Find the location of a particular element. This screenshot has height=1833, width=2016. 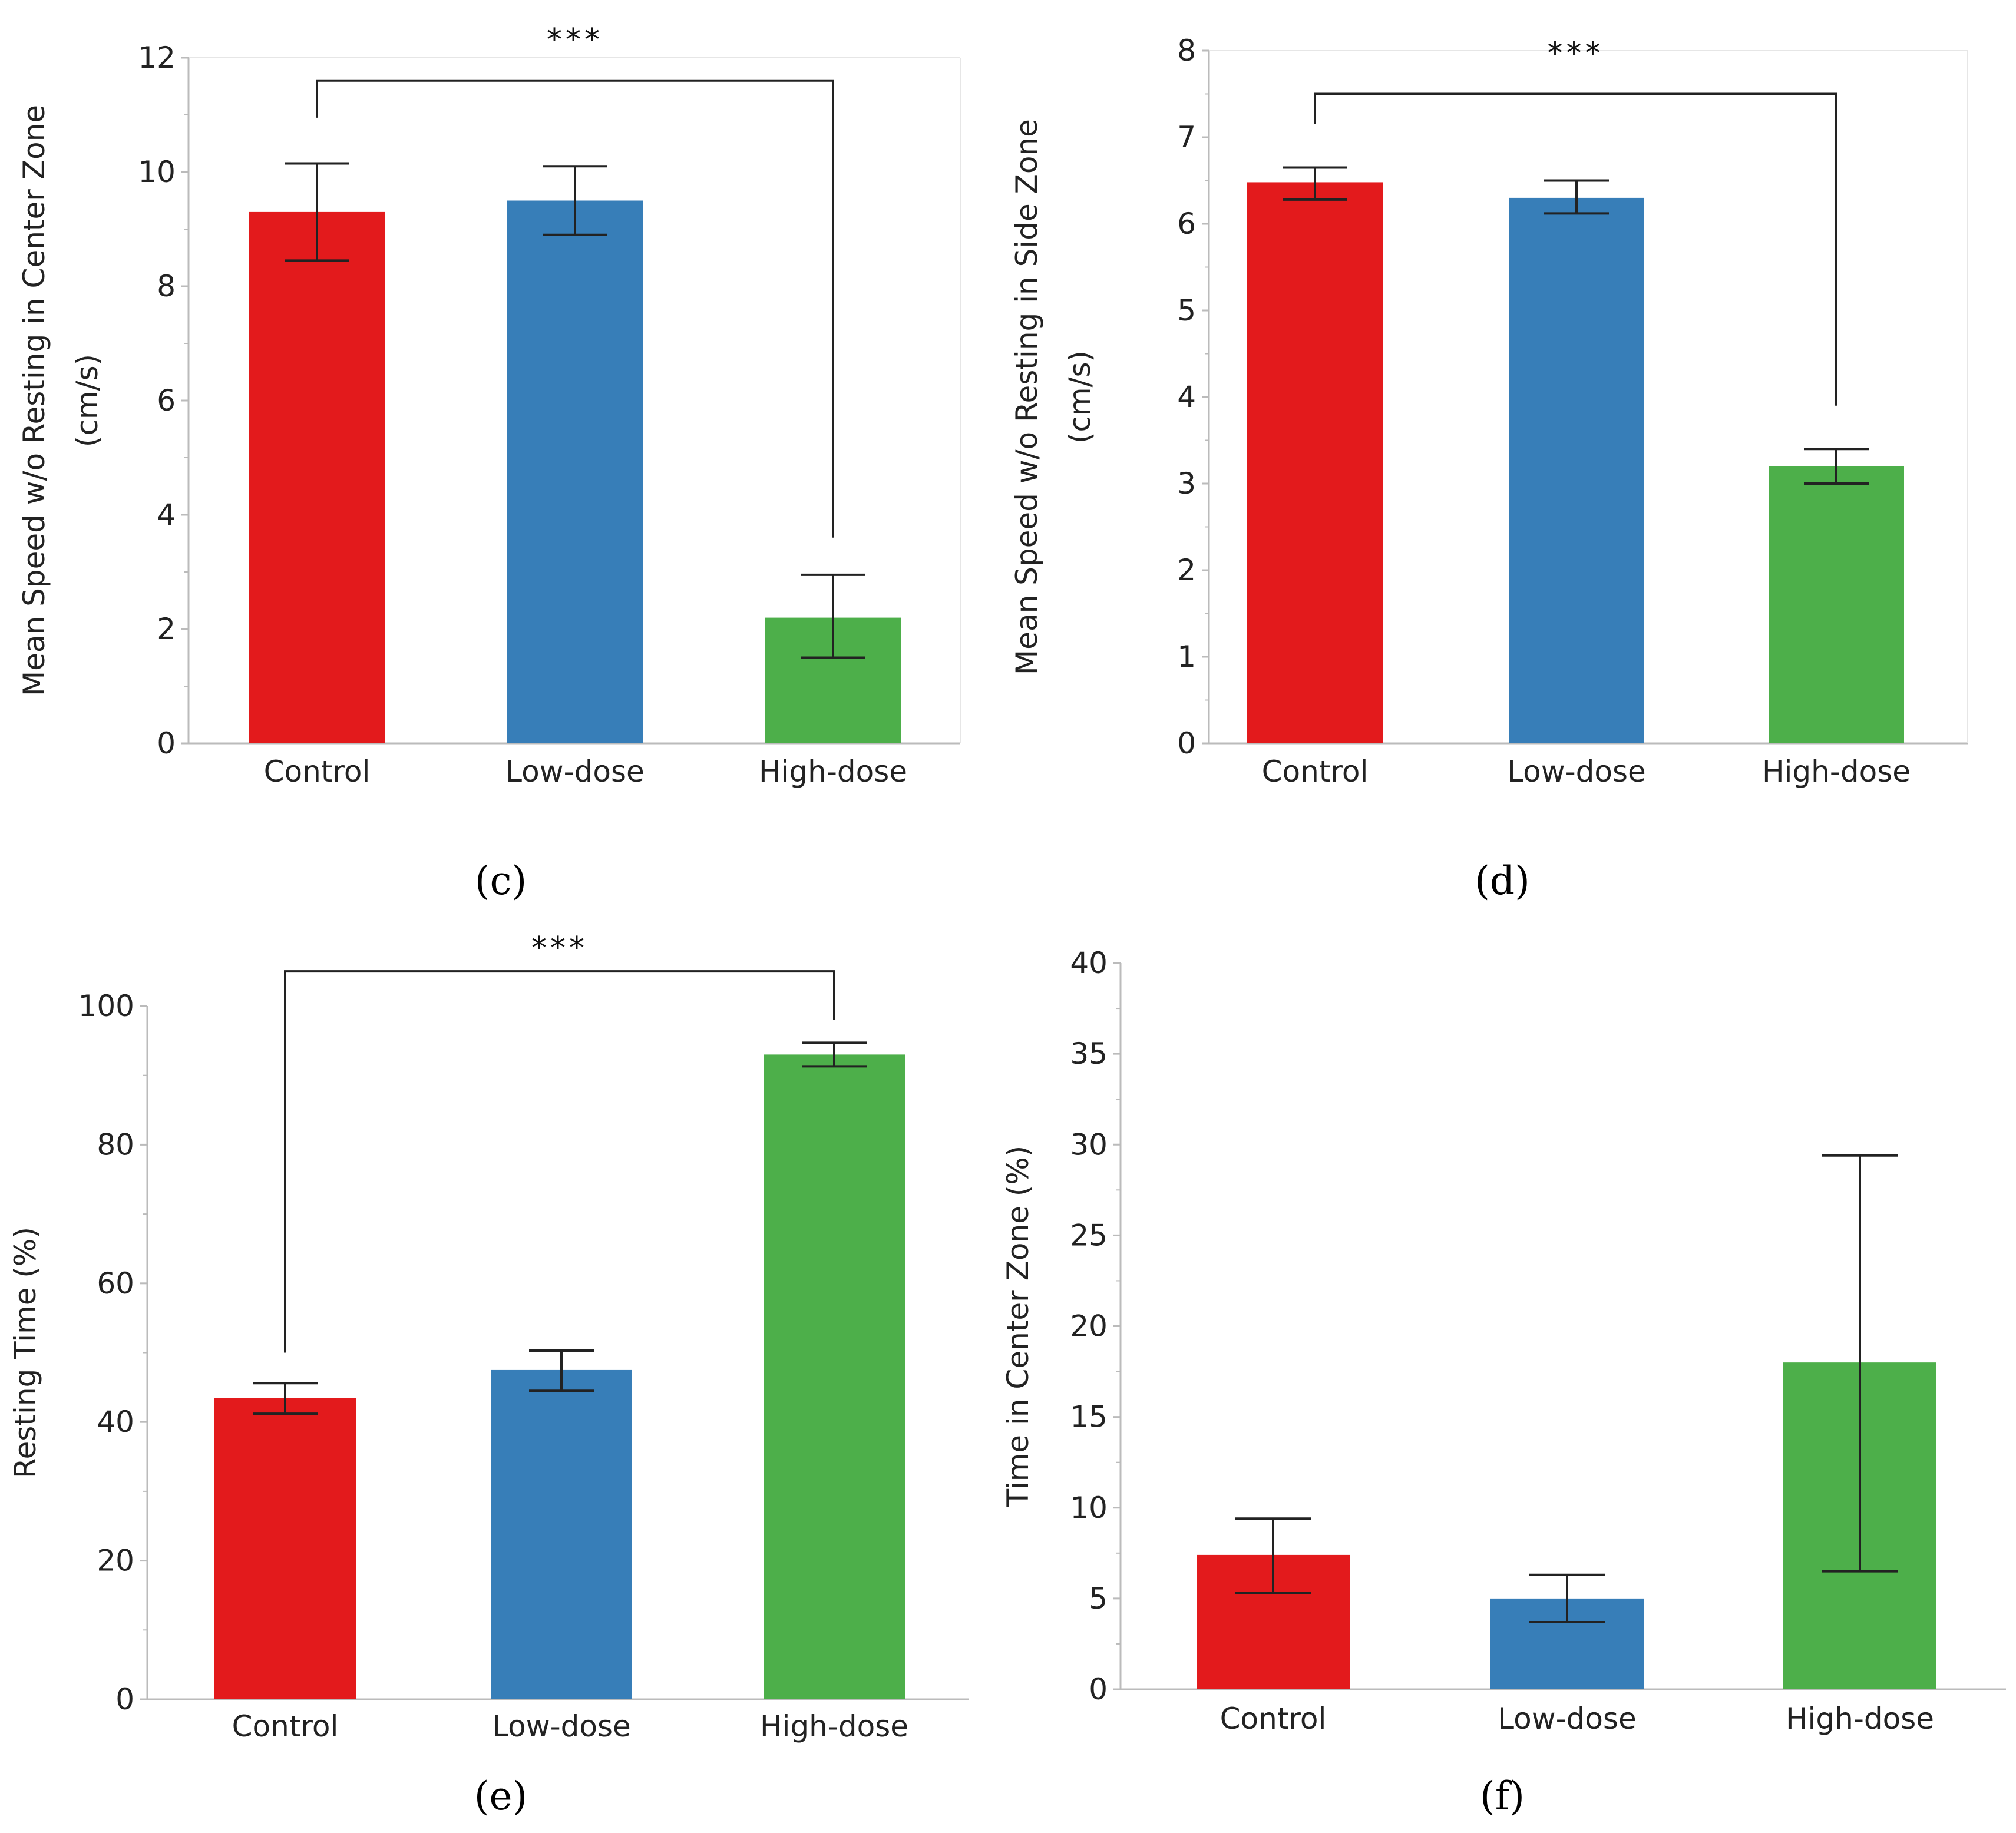

y-tick-label: 100 is located at coordinates (106, 1006).